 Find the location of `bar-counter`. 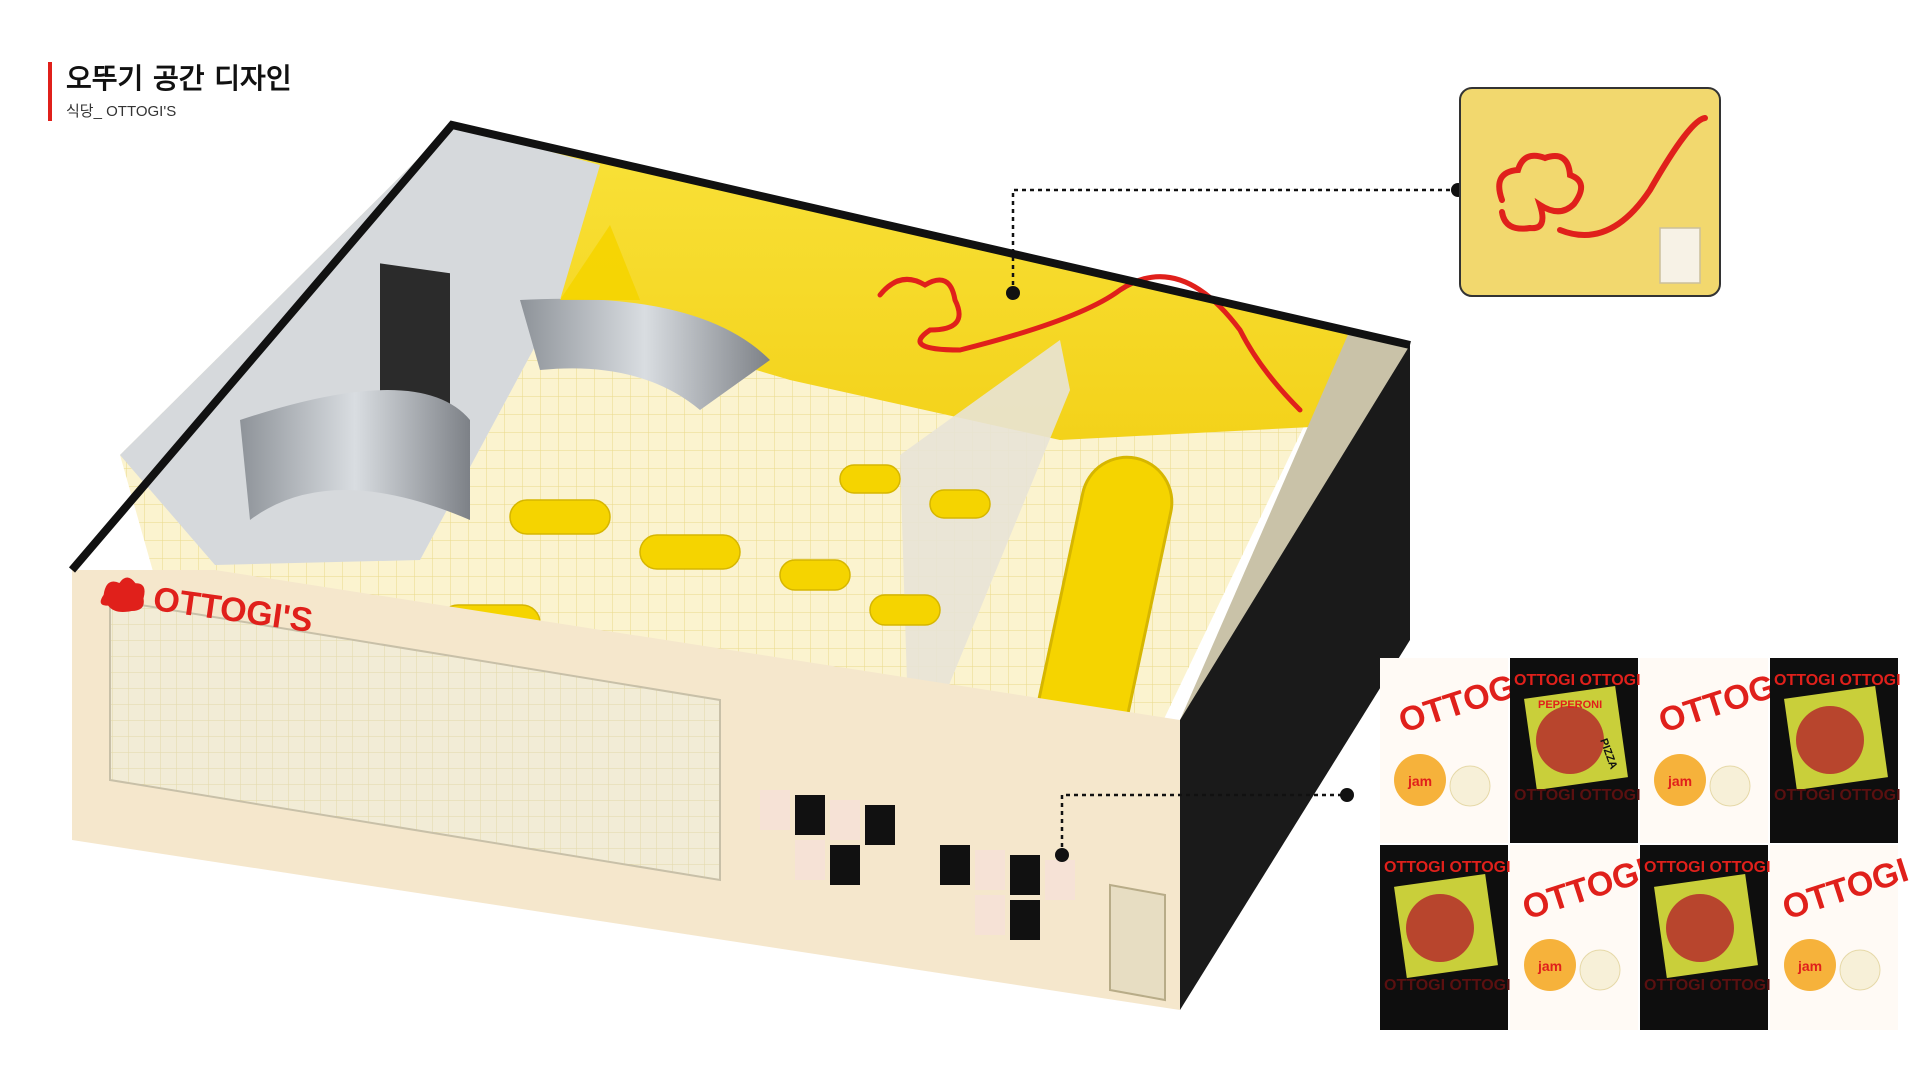

bar-counter is located at coordinates (645, 354).